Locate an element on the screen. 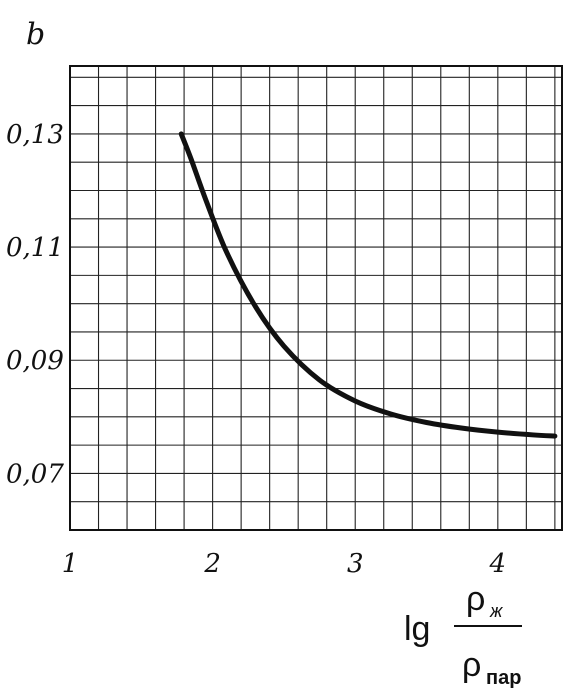 Image resolution: width=577 pixels, height=691 pixels. x-axis-title-numerator: ρ is located at coordinates (475, 599).